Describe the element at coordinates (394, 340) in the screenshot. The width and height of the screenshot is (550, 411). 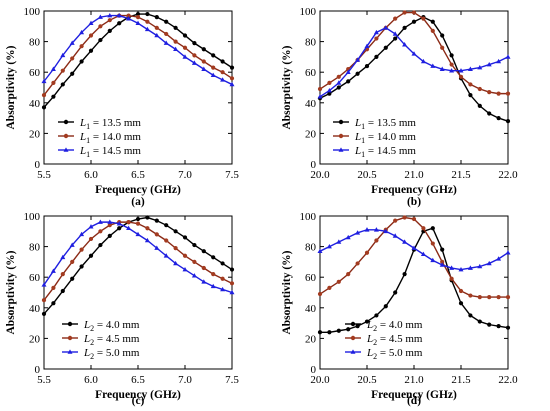
I see `legend-label: L2 = 4.5 mm` at that location.